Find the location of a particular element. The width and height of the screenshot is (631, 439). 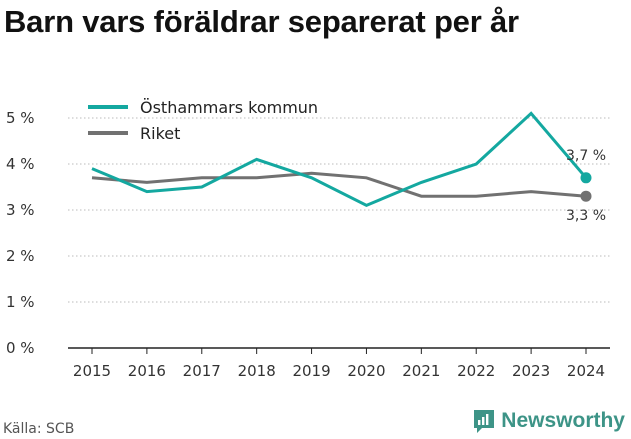

x-tick-label: 2020 is located at coordinates (366, 371).